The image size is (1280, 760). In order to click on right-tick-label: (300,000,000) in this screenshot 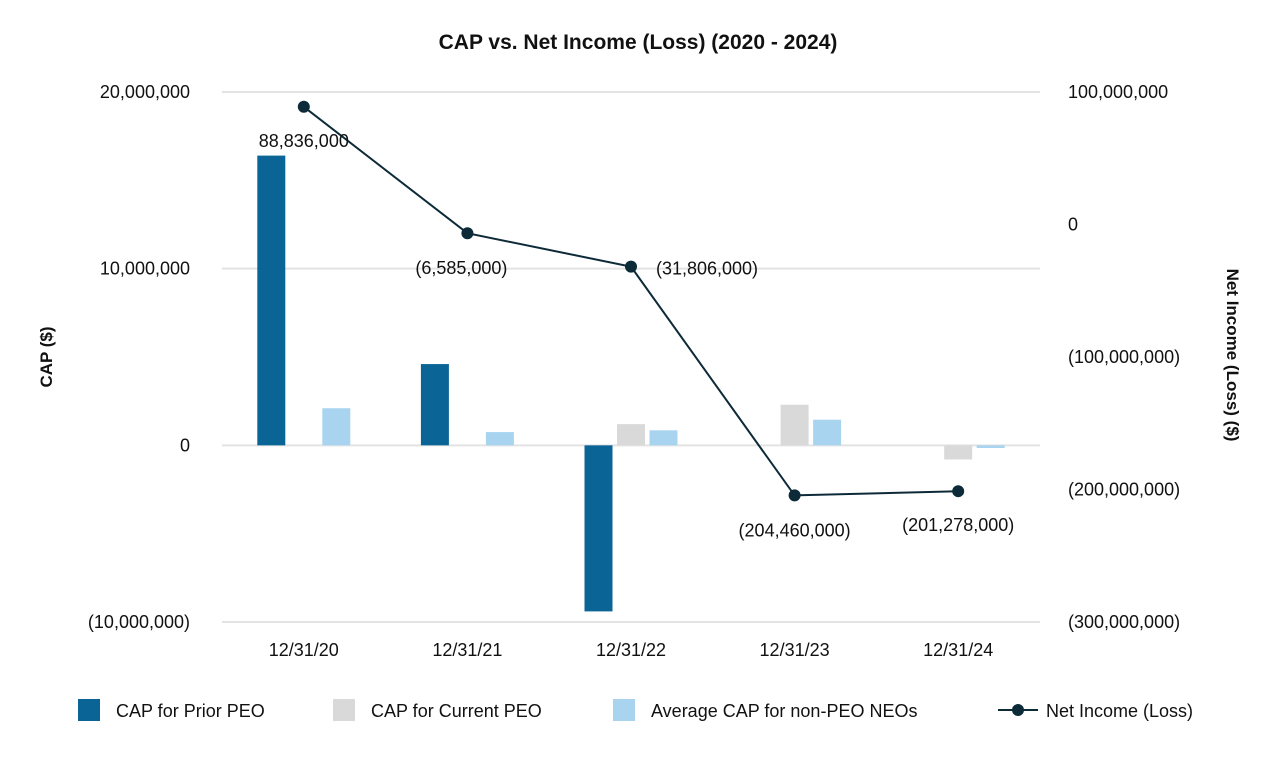, I will do `click(1124, 622)`.